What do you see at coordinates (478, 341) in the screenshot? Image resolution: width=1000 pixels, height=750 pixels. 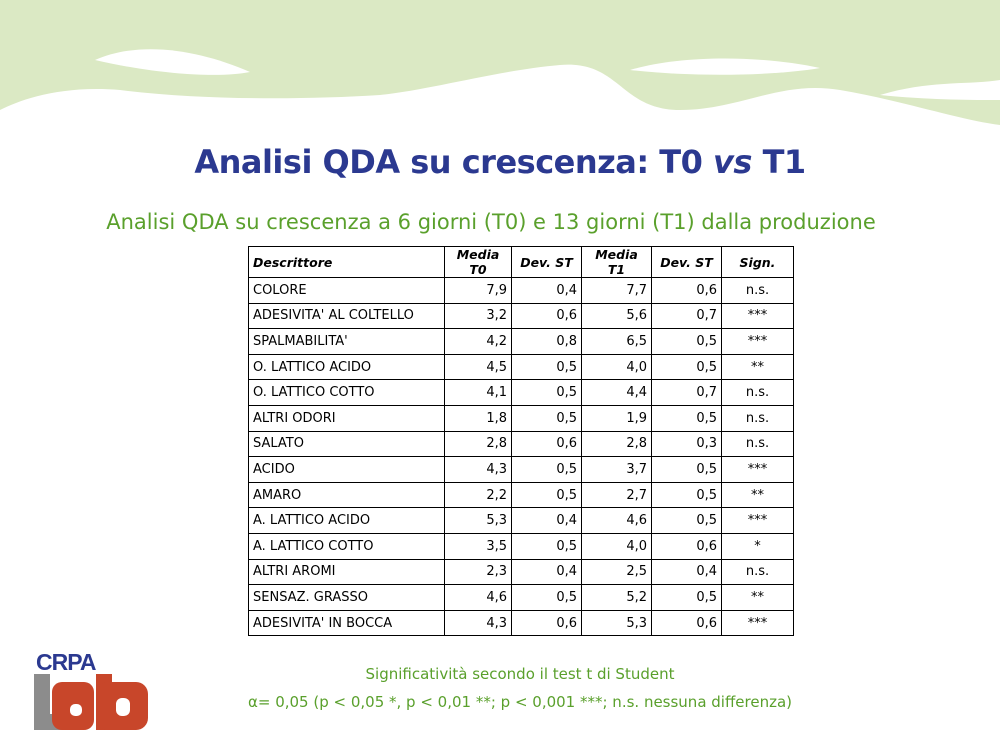 I see `cell-media-t0: 4,2` at bounding box center [478, 341].